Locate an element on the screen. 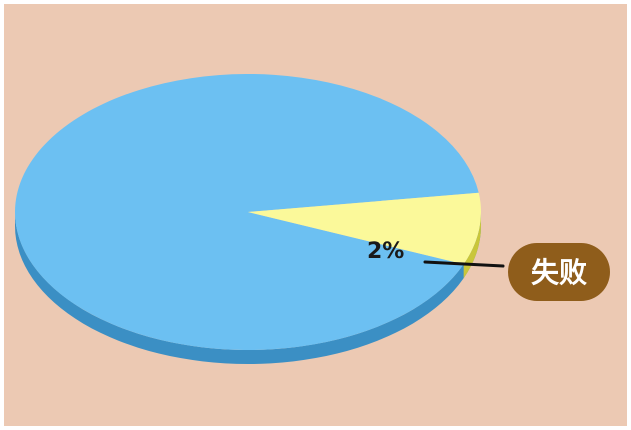 Image resolution: width=631 pixels, height=430 pixels. slice-failure is located at coordinates (364, 228).